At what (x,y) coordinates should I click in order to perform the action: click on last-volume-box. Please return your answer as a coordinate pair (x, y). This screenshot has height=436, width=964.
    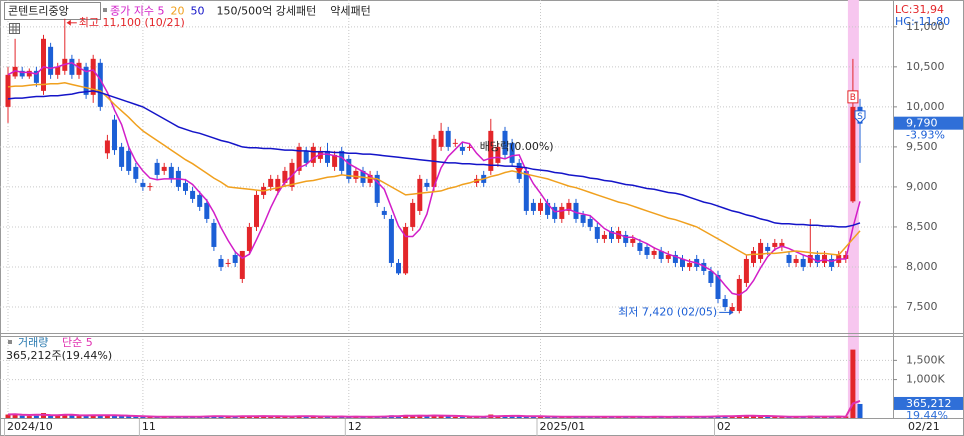
    Looking at the image, I should click on (928, 403).